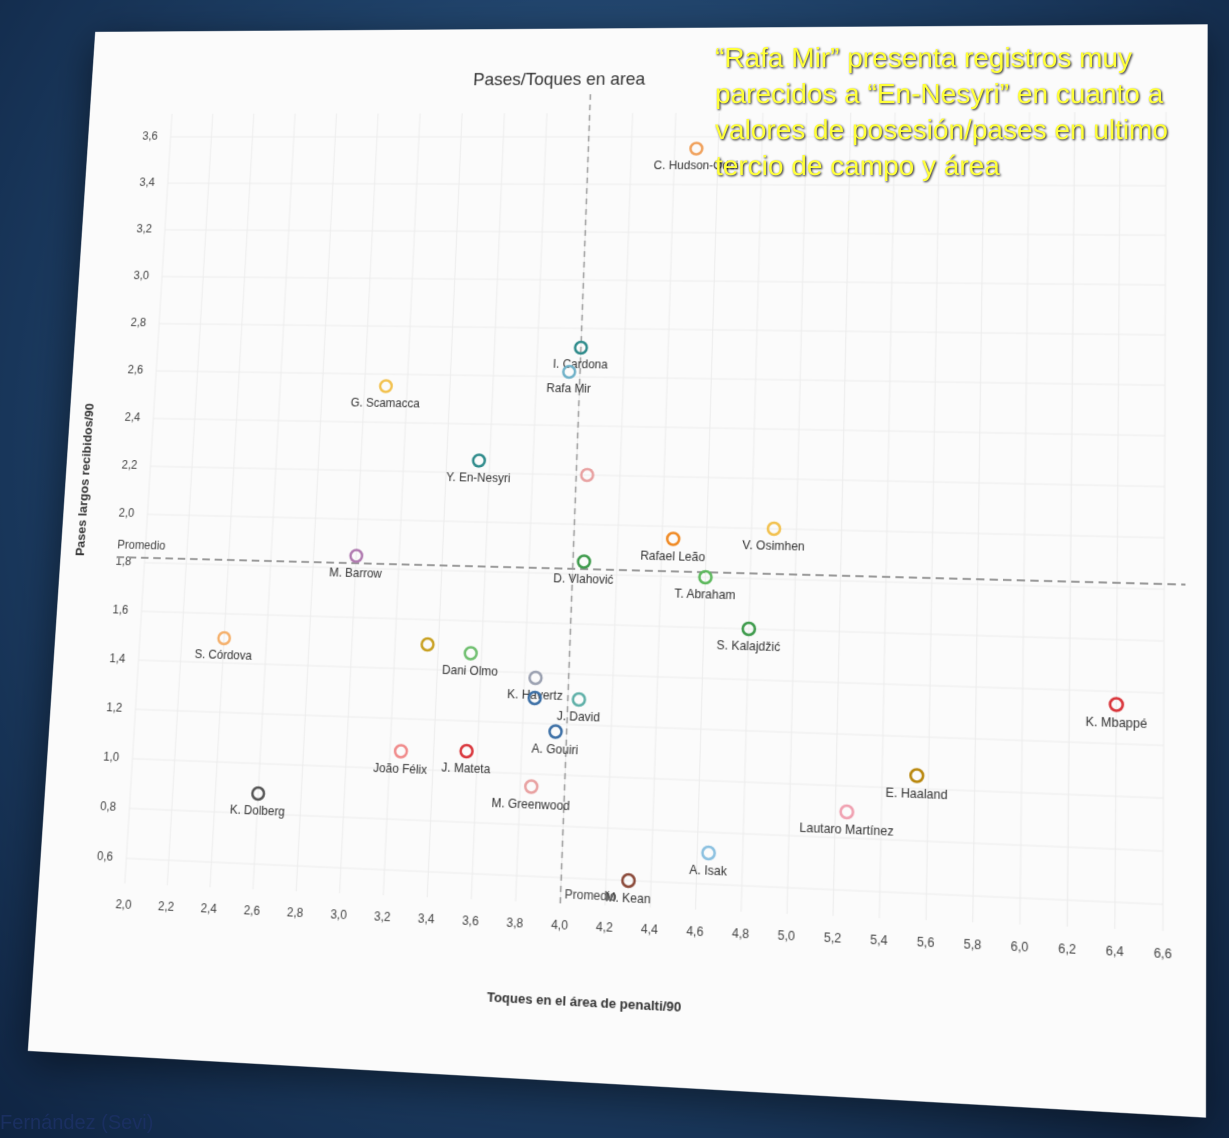  What do you see at coordinates (150, 136) in the screenshot?
I see `y-tick-label: 3,6` at bounding box center [150, 136].